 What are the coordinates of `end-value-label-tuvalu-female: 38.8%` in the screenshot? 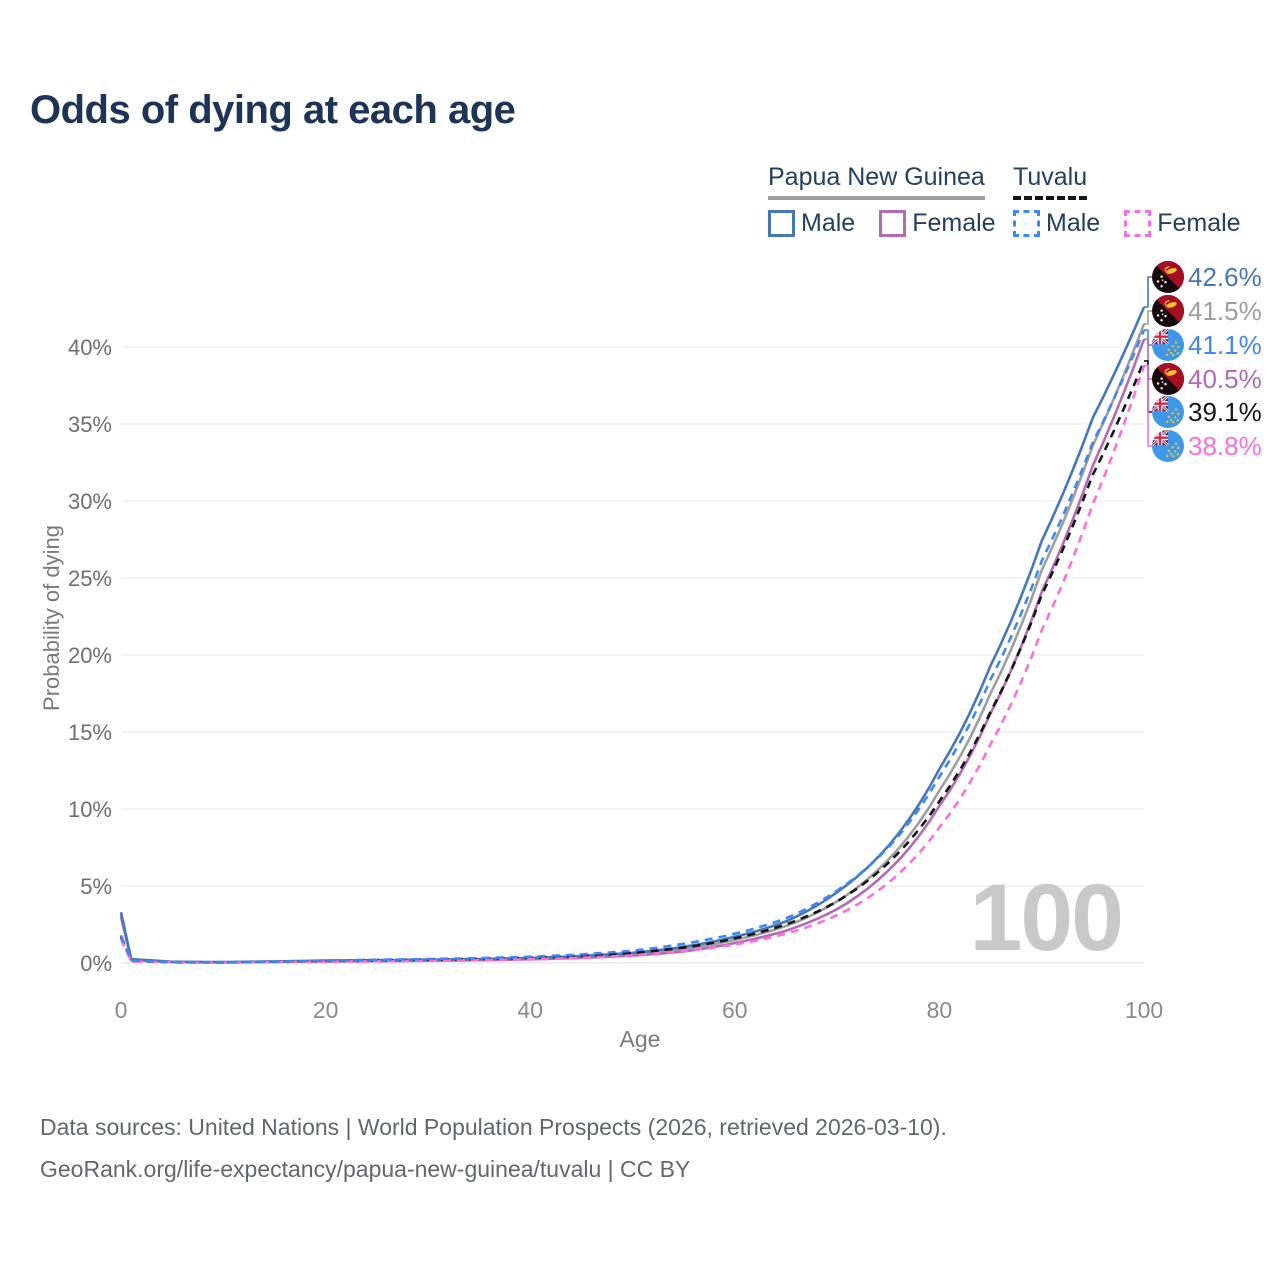 It's located at (1225, 446).